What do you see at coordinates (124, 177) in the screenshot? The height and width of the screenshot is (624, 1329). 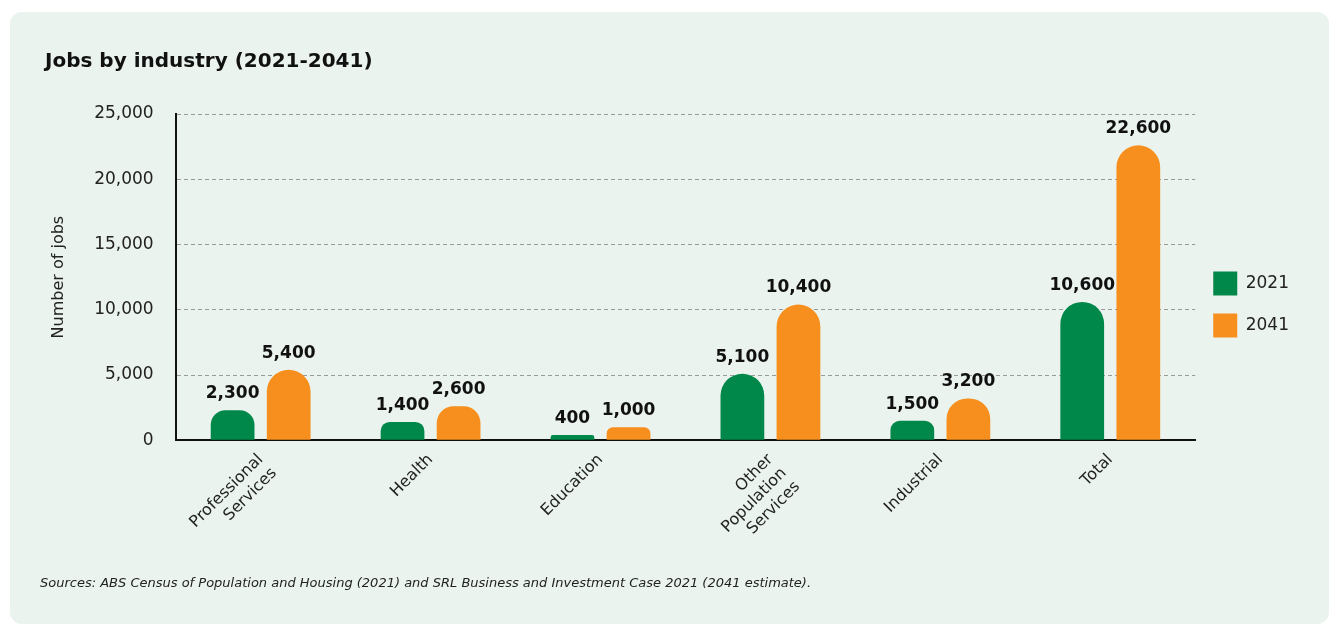 I see `y-tick-label: 20,000` at bounding box center [124, 177].